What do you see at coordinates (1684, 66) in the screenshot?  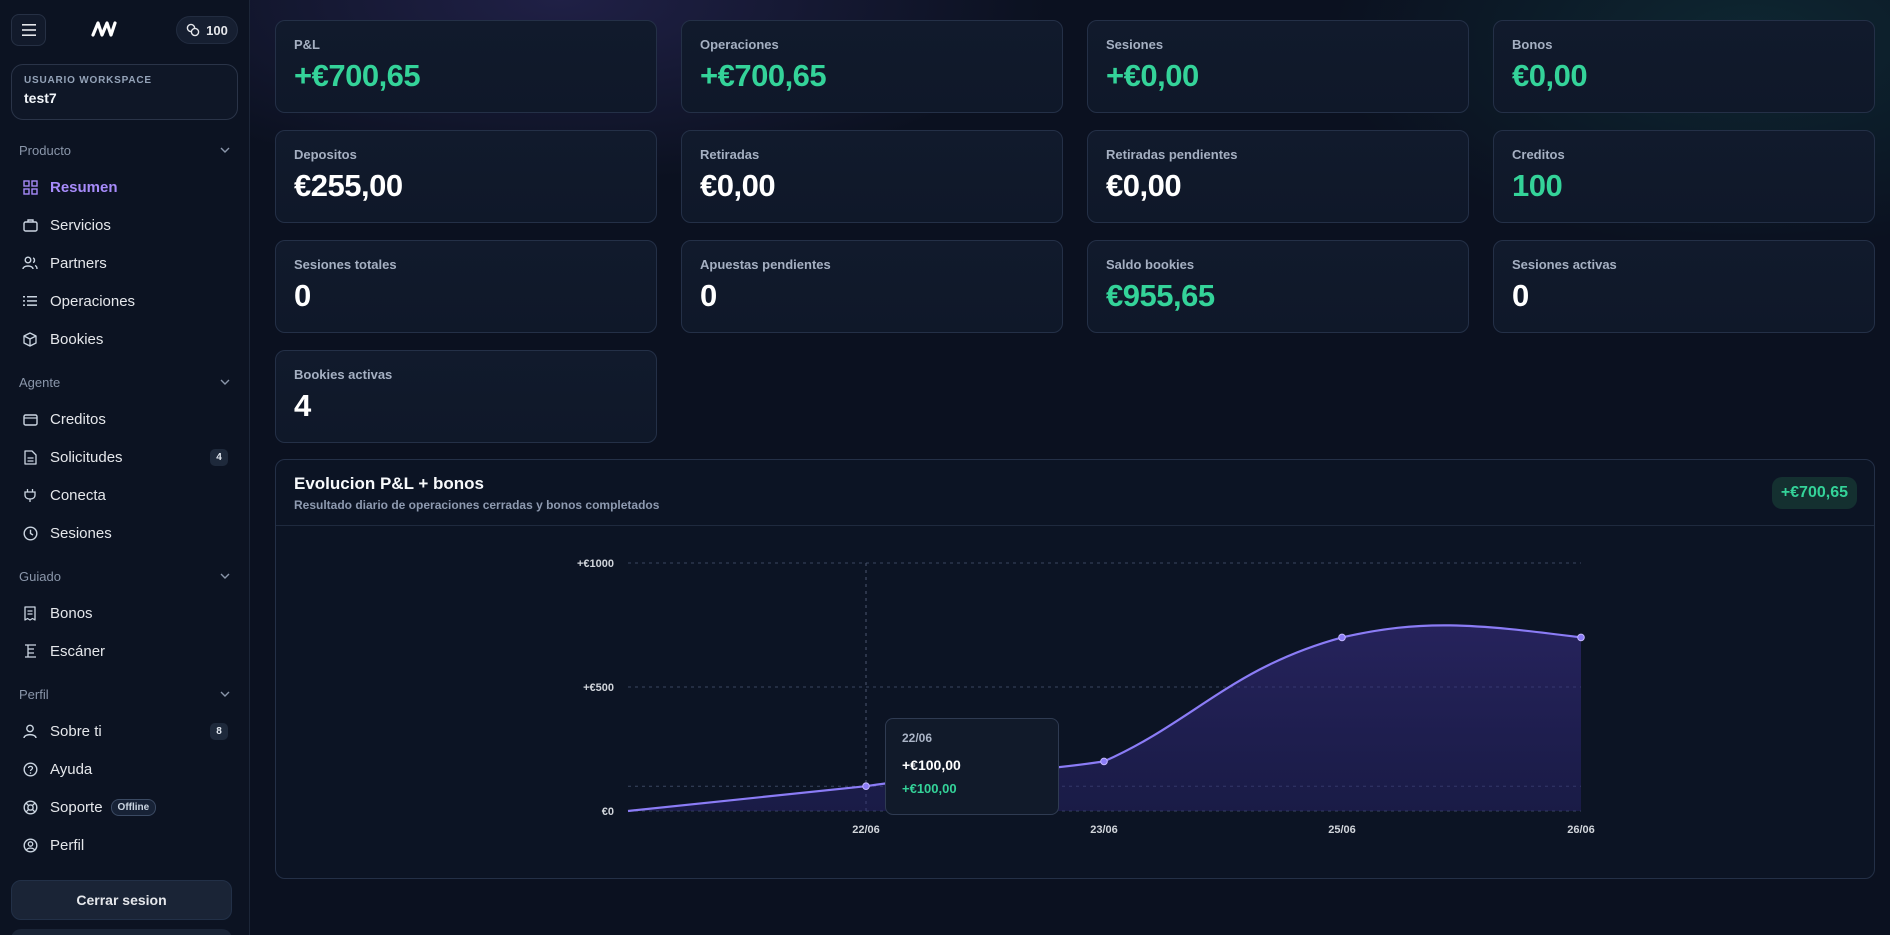 I see `stat-card-bonos: Bonos €0,00` at bounding box center [1684, 66].